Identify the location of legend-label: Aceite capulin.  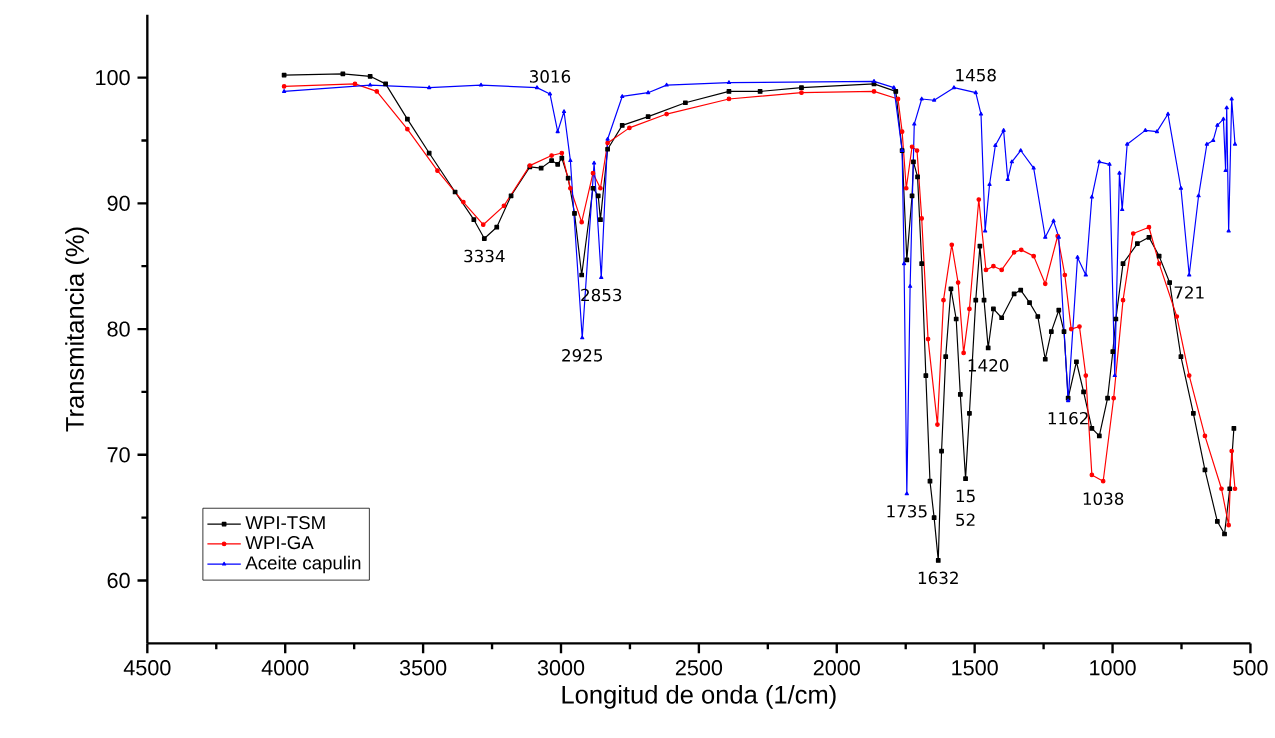
(303, 564).